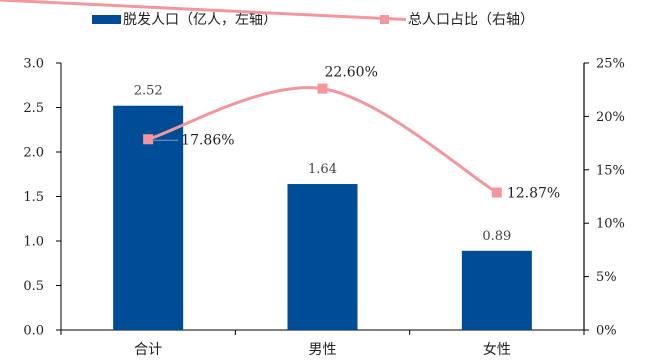 Image resolution: width=646 pixels, height=362 pixels. I want to click on left-tick-label: 1.5, so click(33, 197).